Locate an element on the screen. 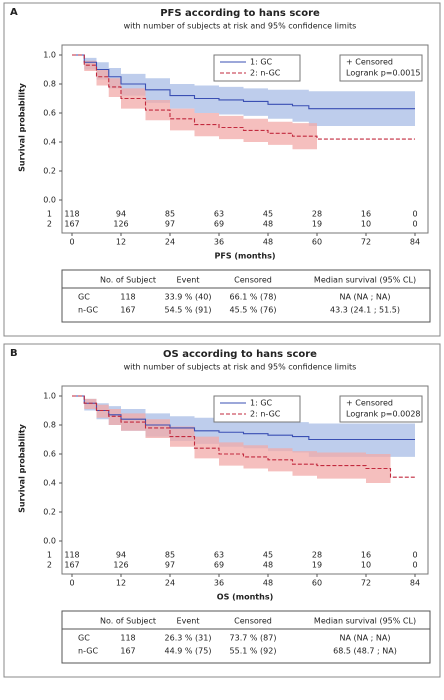  table-cell: 44.9 % (75) is located at coordinates (188, 651).